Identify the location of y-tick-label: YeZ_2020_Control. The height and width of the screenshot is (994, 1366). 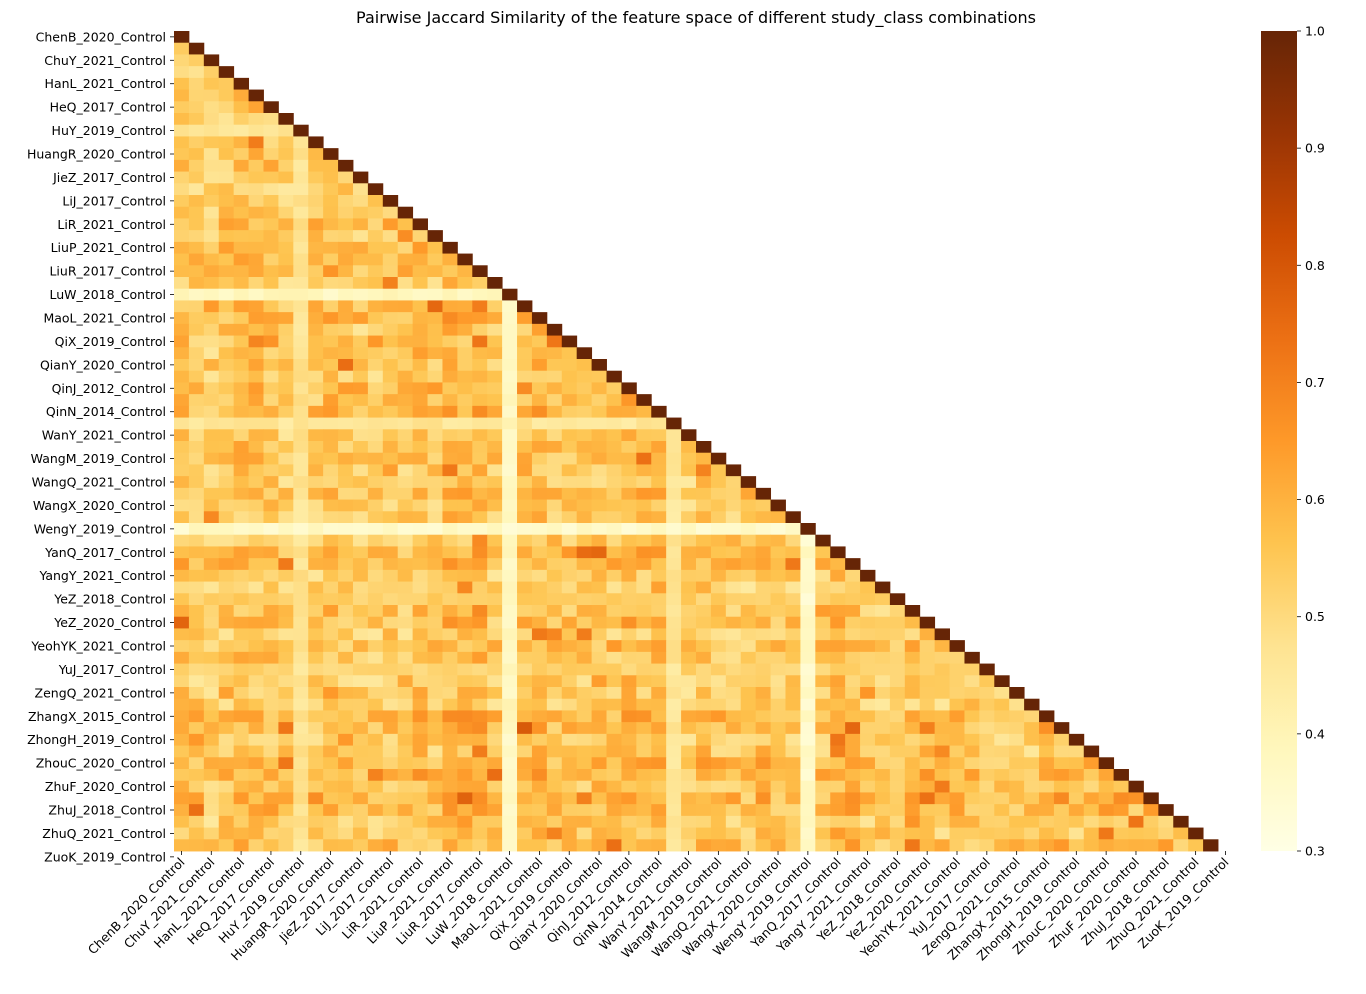
(109, 622).